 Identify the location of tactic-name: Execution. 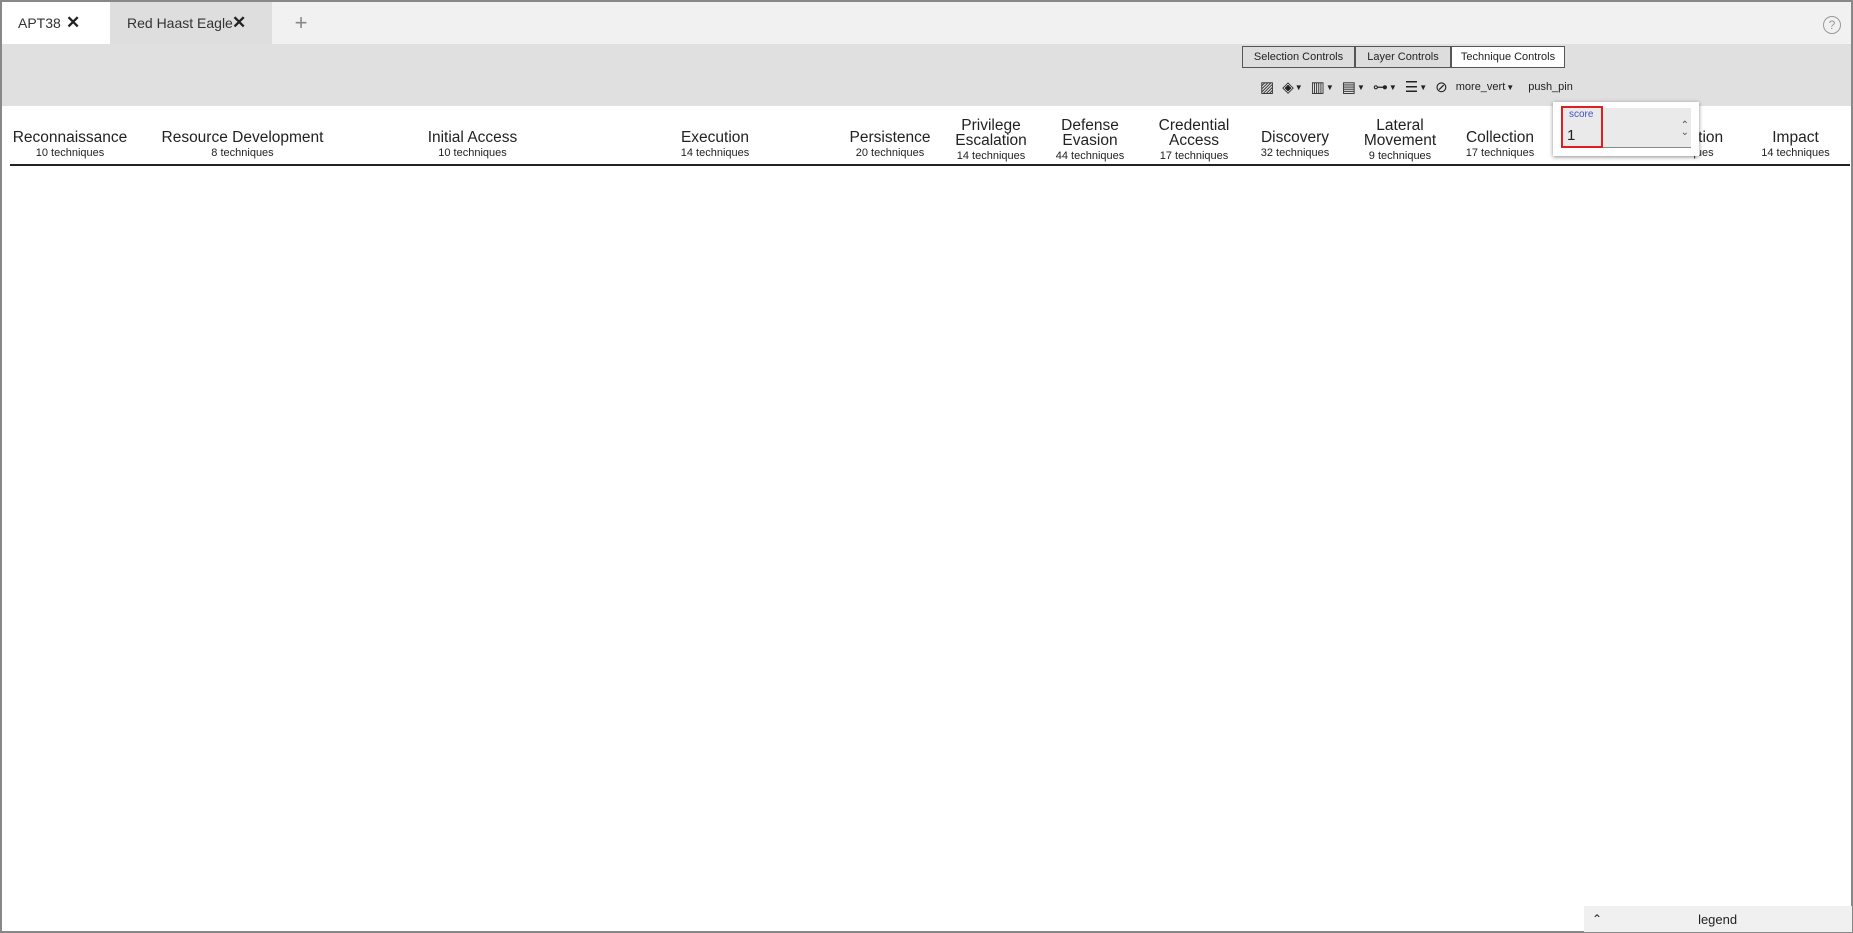
(715, 137).